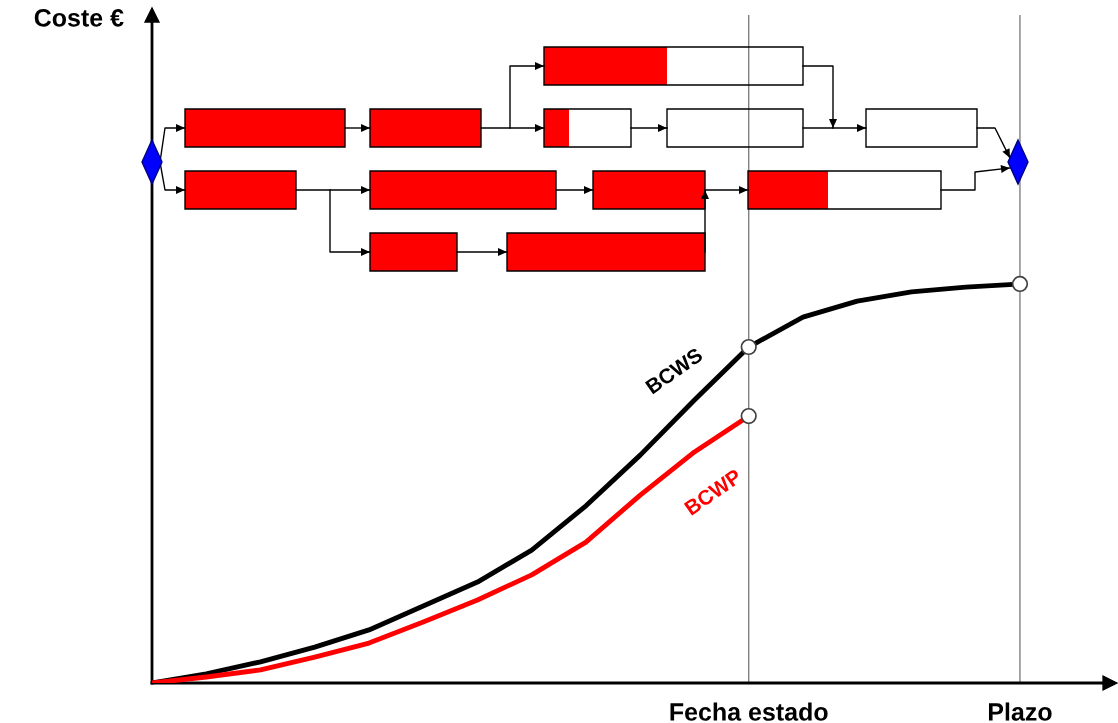  What do you see at coordinates (79, 18) in the screenshot?
I see `text: Coste €` at bounding box center [79, 18].